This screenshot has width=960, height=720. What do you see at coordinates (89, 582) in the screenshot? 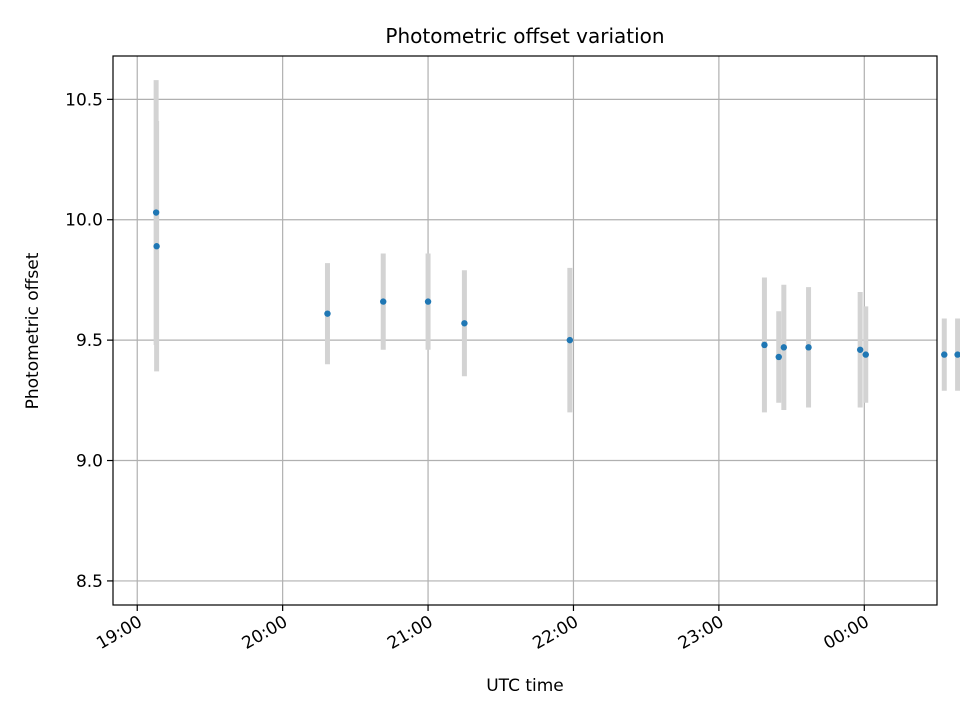
I see `y-tick-label: 8.5` at bounding box center [89, 582].